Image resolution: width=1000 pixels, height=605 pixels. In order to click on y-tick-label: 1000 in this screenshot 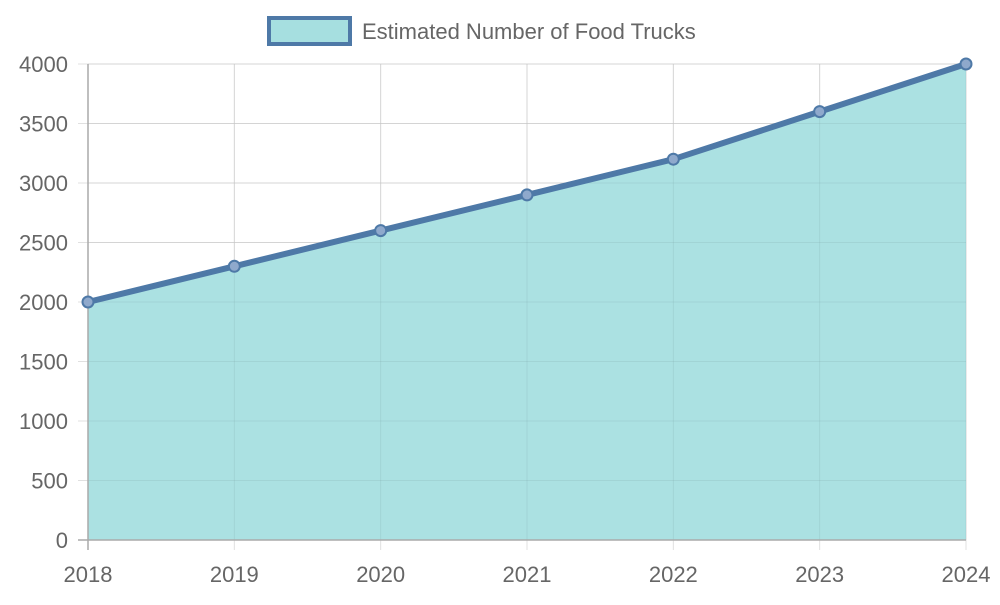, I will do `click(43, 421)`.